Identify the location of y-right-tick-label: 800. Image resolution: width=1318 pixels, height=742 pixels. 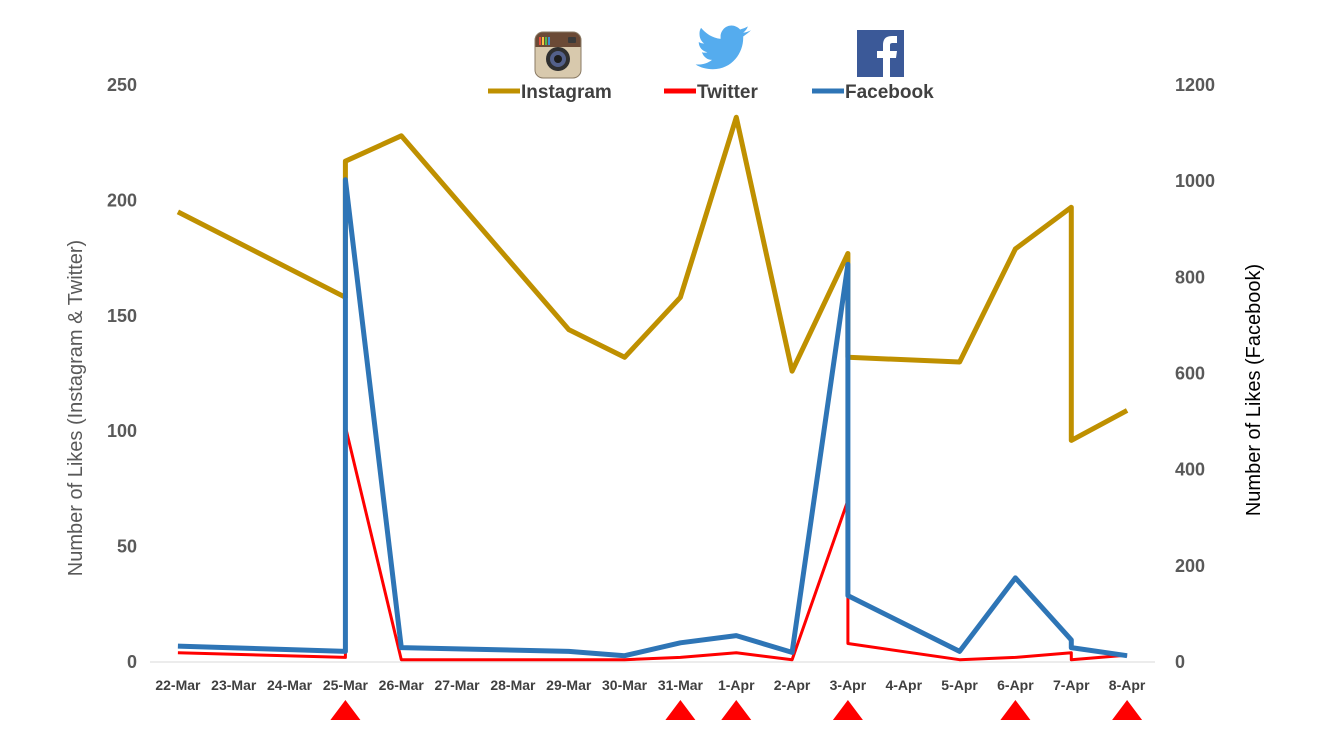
(1190, 277).